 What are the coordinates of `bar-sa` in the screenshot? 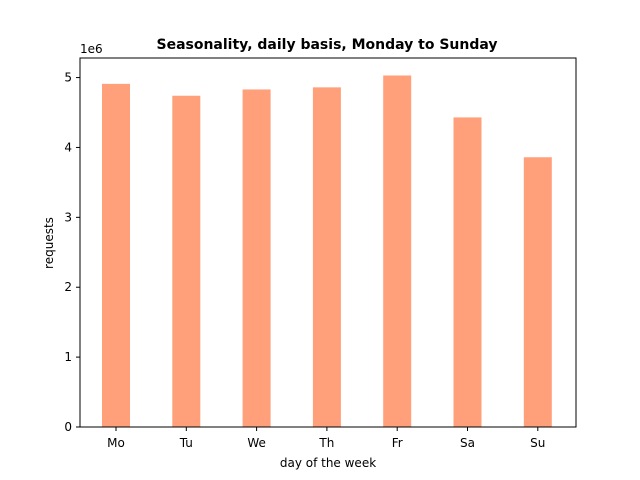 It's located at (467, 272).